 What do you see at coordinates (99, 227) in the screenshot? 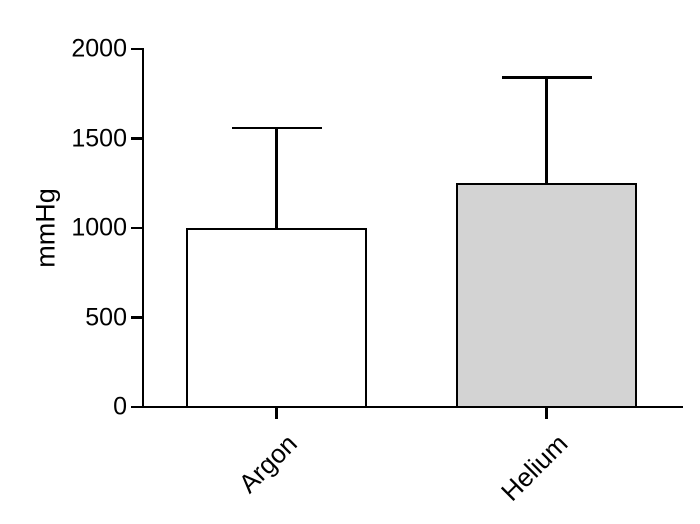
I see `y-tick-label: 1000` at bounding box center [99, 227].